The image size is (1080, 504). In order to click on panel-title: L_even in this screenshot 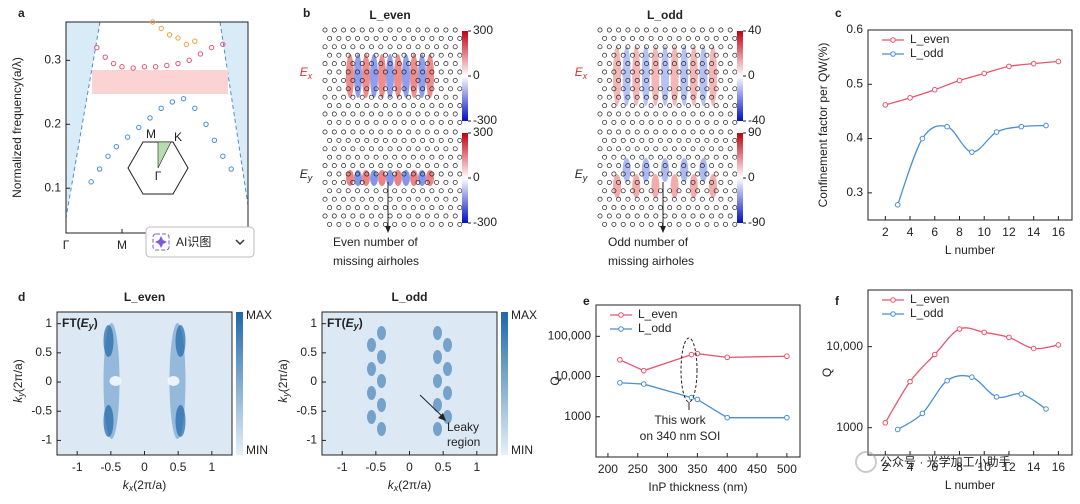, I will do `click(144, 297)`.